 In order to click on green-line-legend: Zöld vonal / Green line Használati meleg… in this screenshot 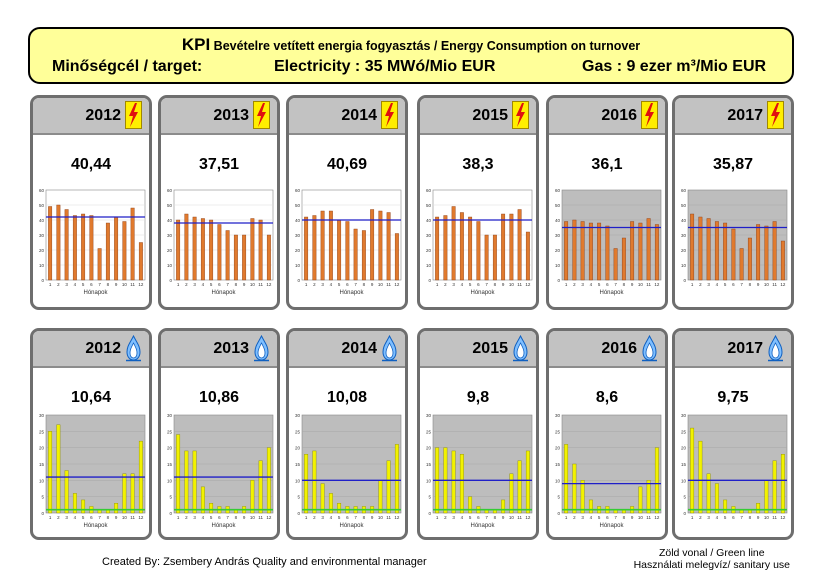, I will do `click(712, 559)`.